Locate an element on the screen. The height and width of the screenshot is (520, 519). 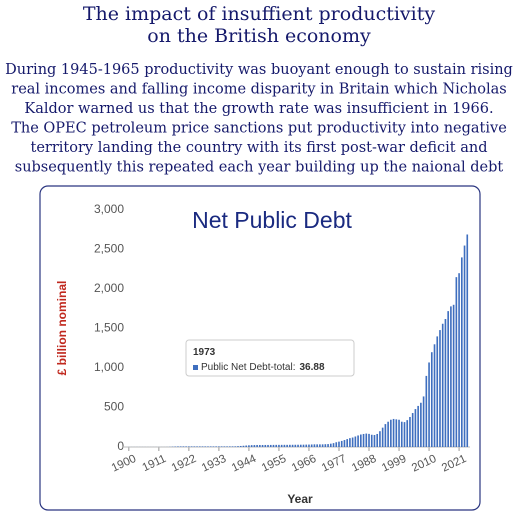
y-tick-label: 500 is located at coordinates (114, 407).